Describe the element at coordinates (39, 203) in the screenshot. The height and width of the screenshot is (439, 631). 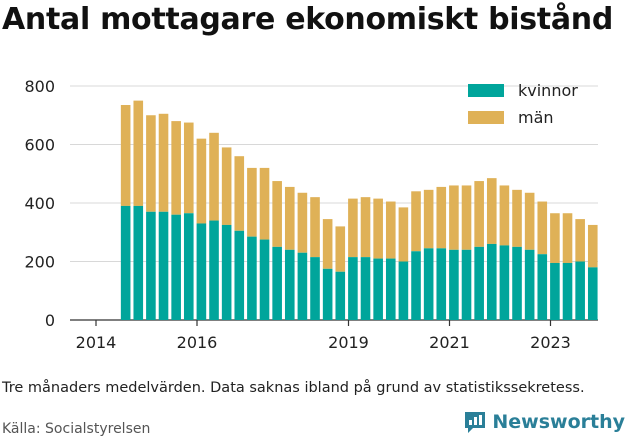
I see `y-tick-label: 400` at that location.